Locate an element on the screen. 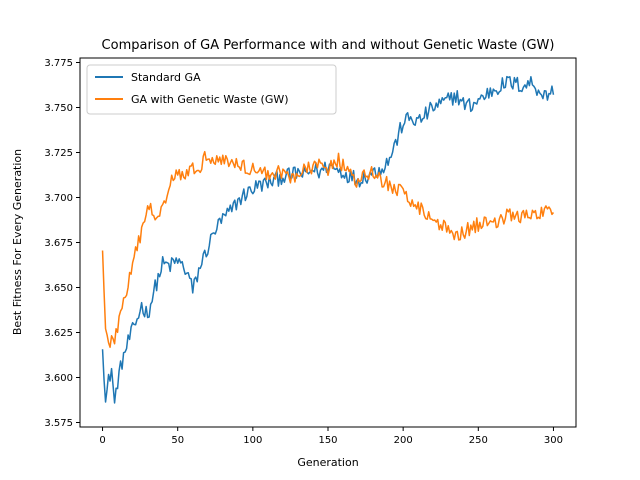 The image size is (640, 480). x-axis: 0 50 100 150 200 250 300 is located at coordinates (331, 436).